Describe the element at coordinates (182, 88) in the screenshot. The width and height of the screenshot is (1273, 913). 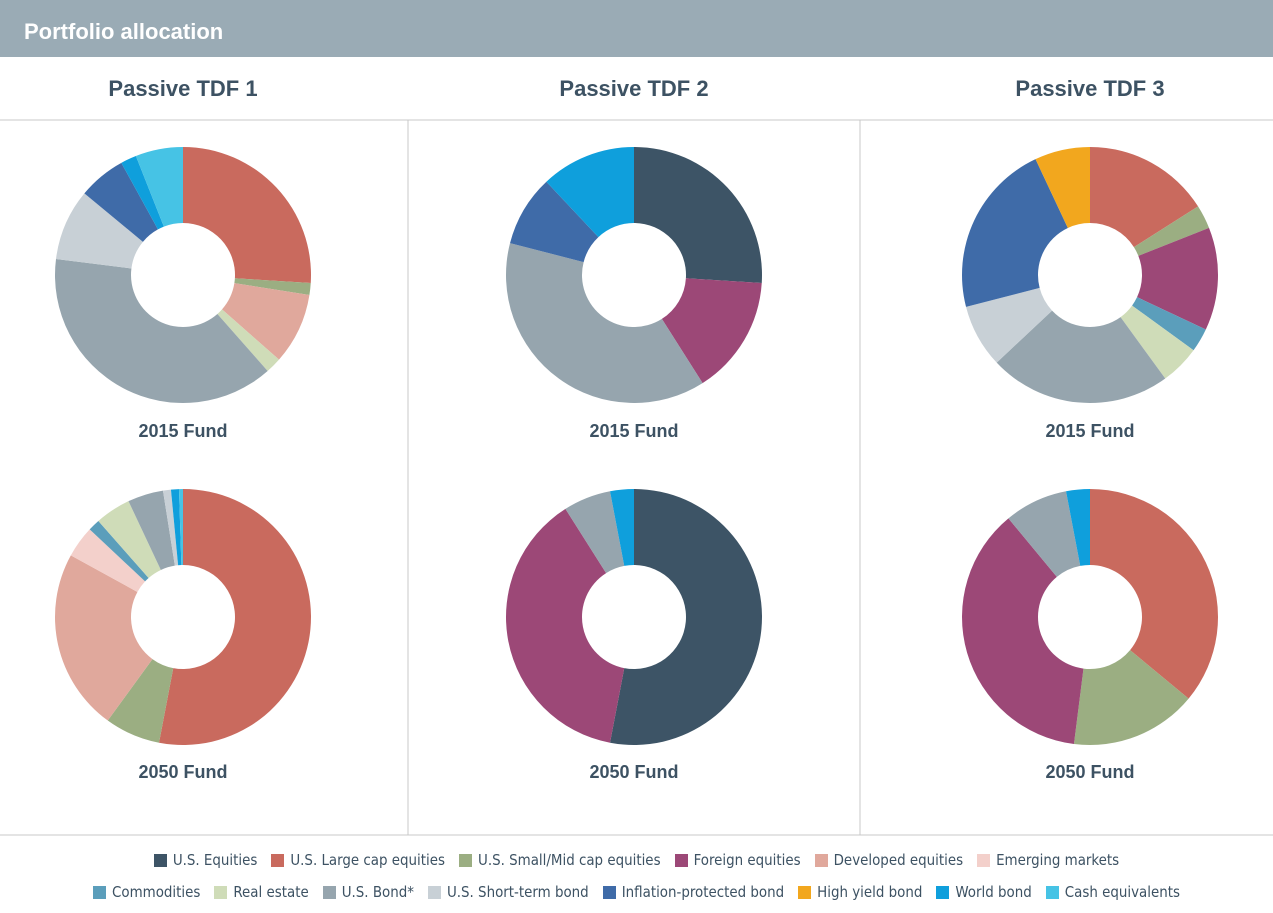
I see `column-title: Passive TDF 1` at that location.